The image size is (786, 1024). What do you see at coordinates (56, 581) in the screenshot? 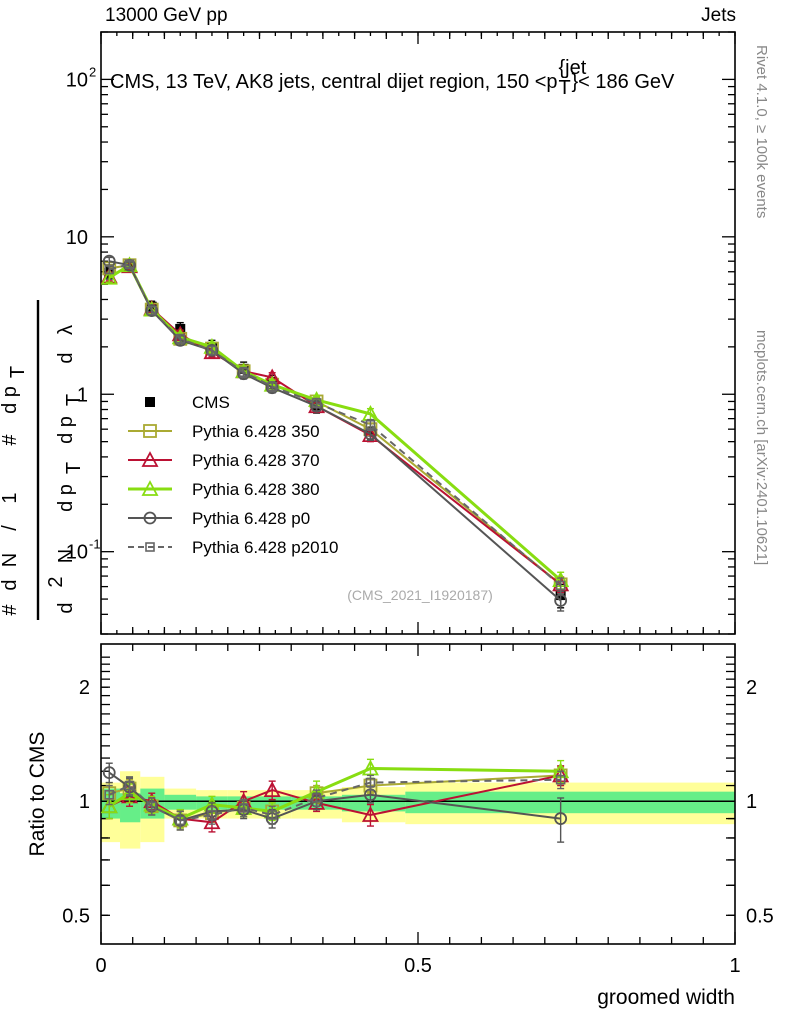
I see `y-axis-title-part: 2` at bounding box center [56, 581].